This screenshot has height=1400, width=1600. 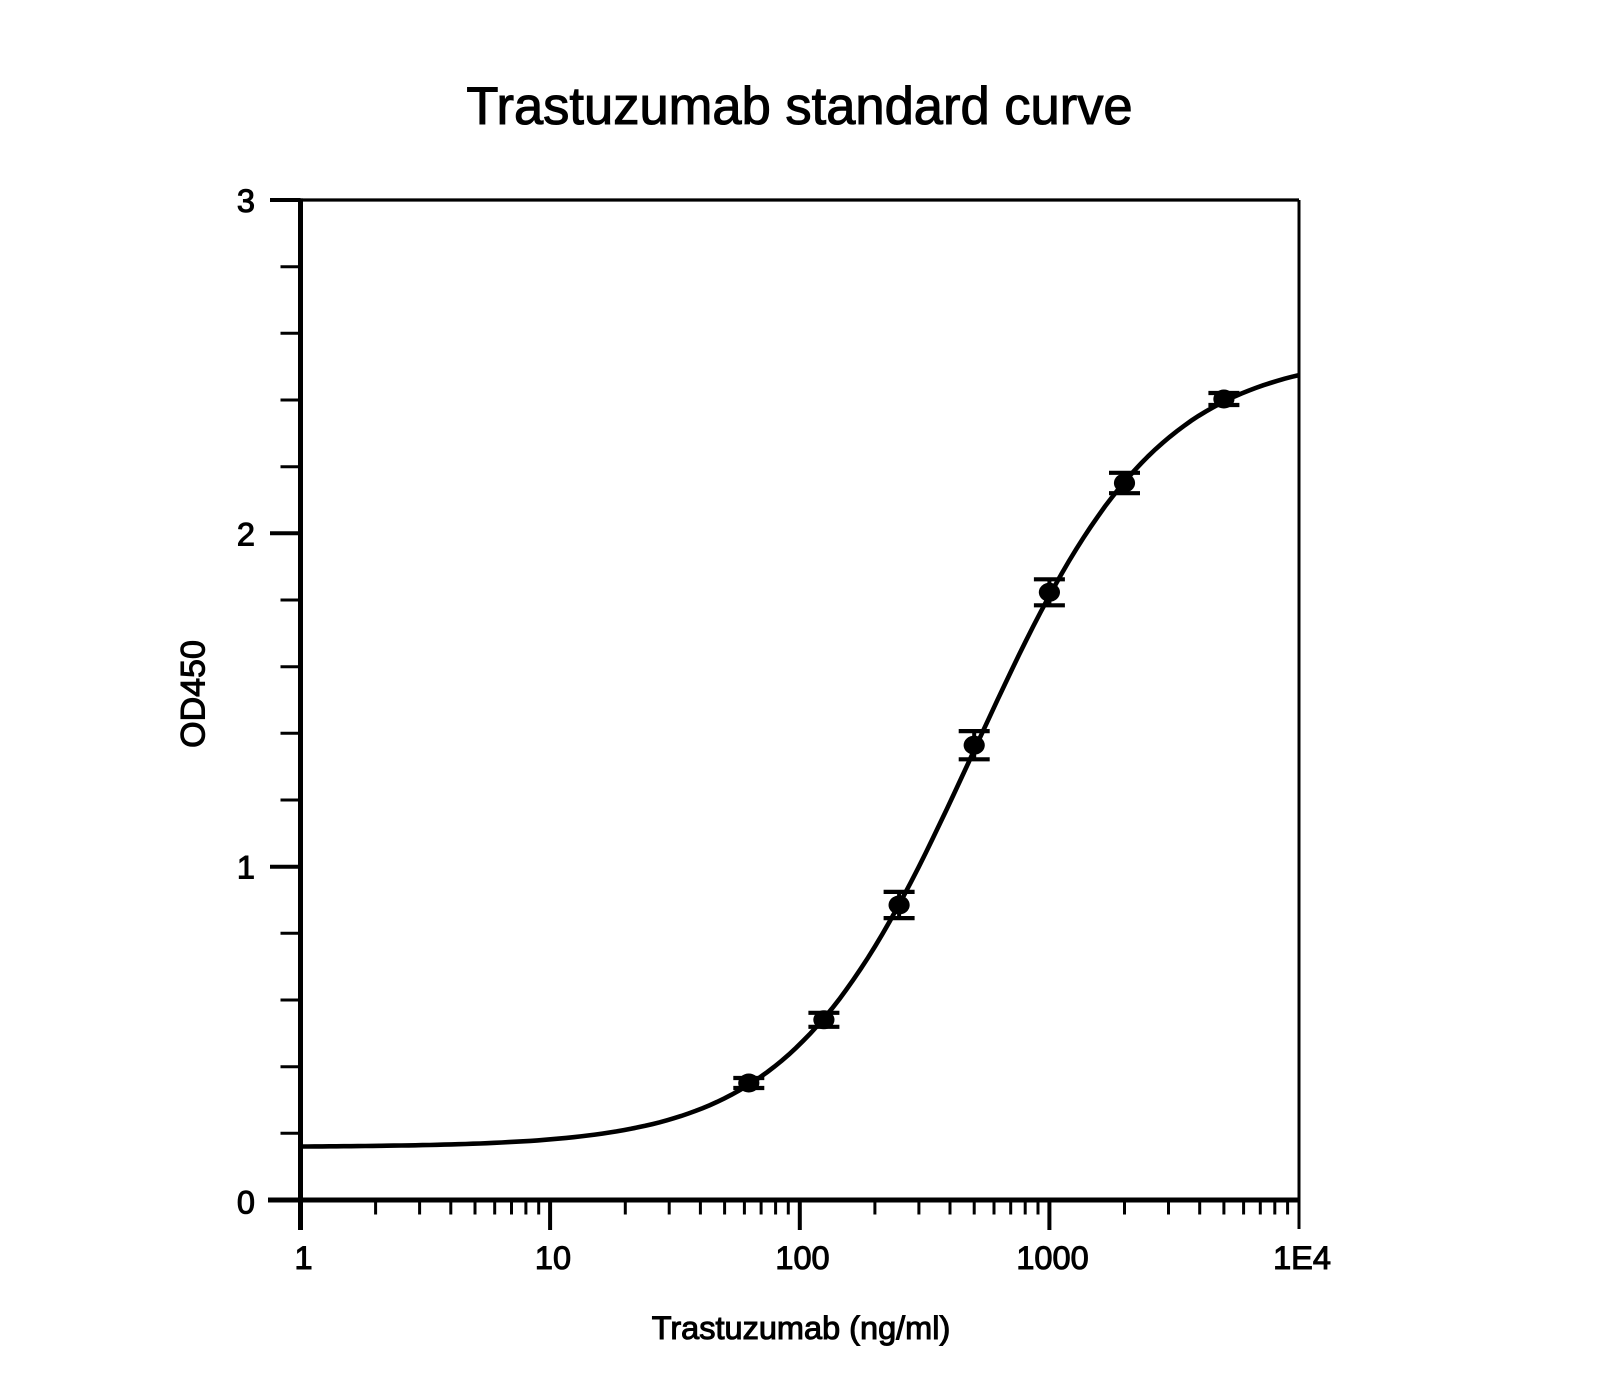 What do you see at coordinates (246, 534) in the screenshot?
I see `svg-text: 2` at bounding box center [246, 534].